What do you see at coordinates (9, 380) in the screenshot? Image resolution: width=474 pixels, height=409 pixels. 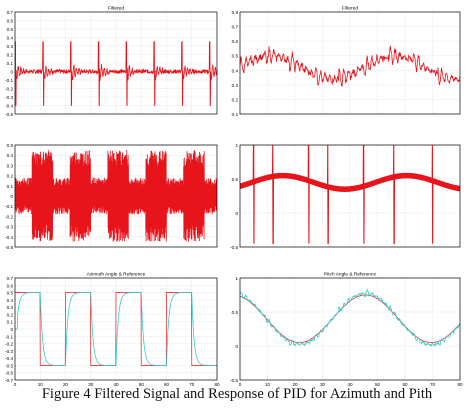 I see `y-tick-label: -0.7` at bounding box center [9, 380].